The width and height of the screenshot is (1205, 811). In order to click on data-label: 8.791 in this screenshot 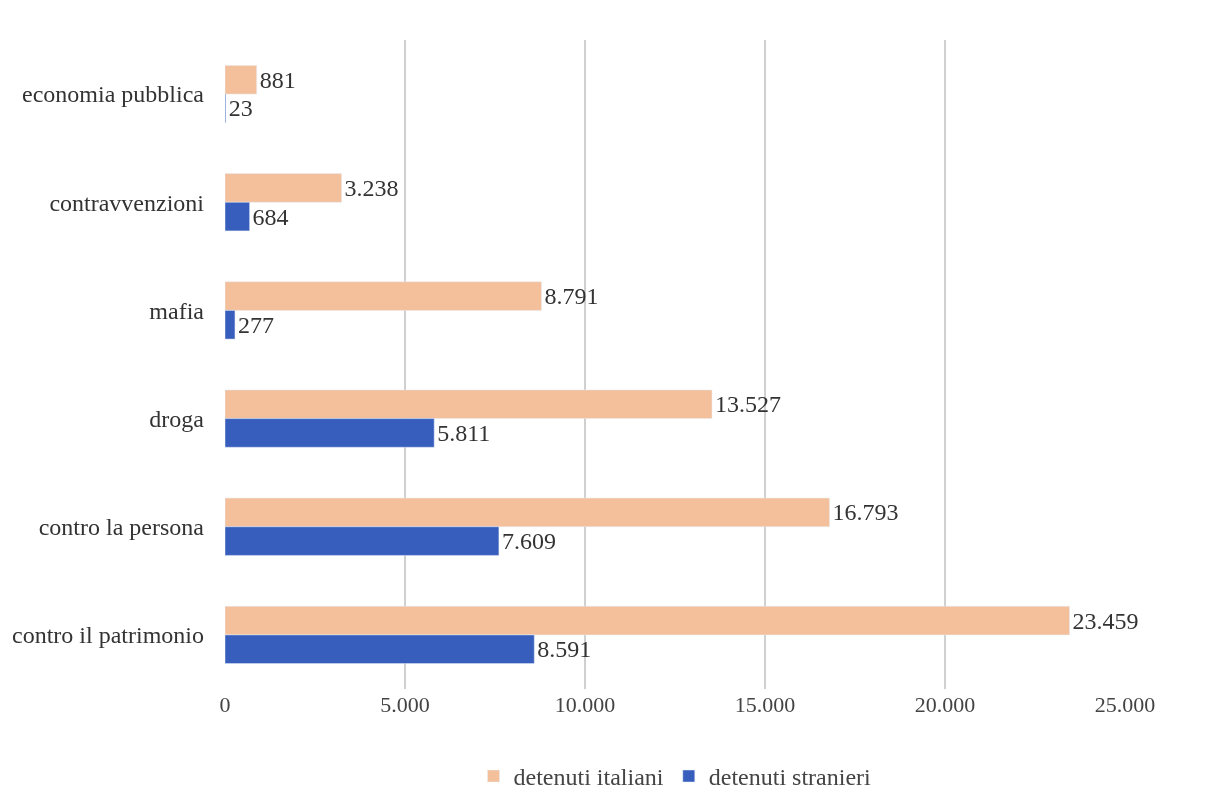, I will do `click(571, 296)`.